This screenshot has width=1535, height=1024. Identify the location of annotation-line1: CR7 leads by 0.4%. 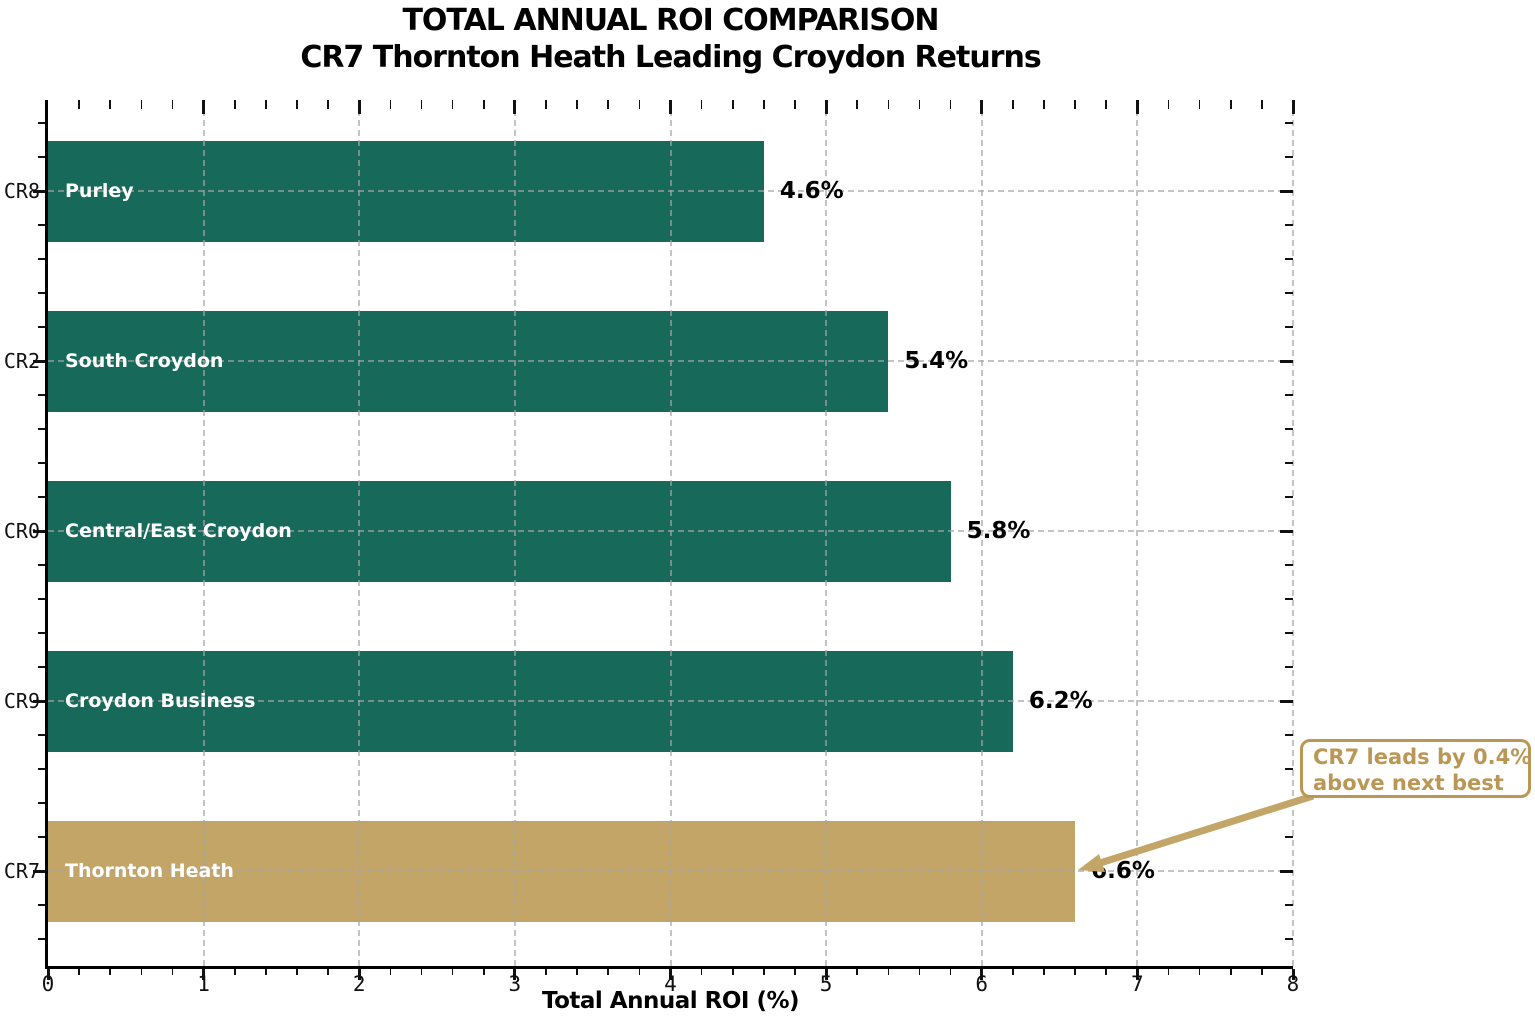
(1422, 757).